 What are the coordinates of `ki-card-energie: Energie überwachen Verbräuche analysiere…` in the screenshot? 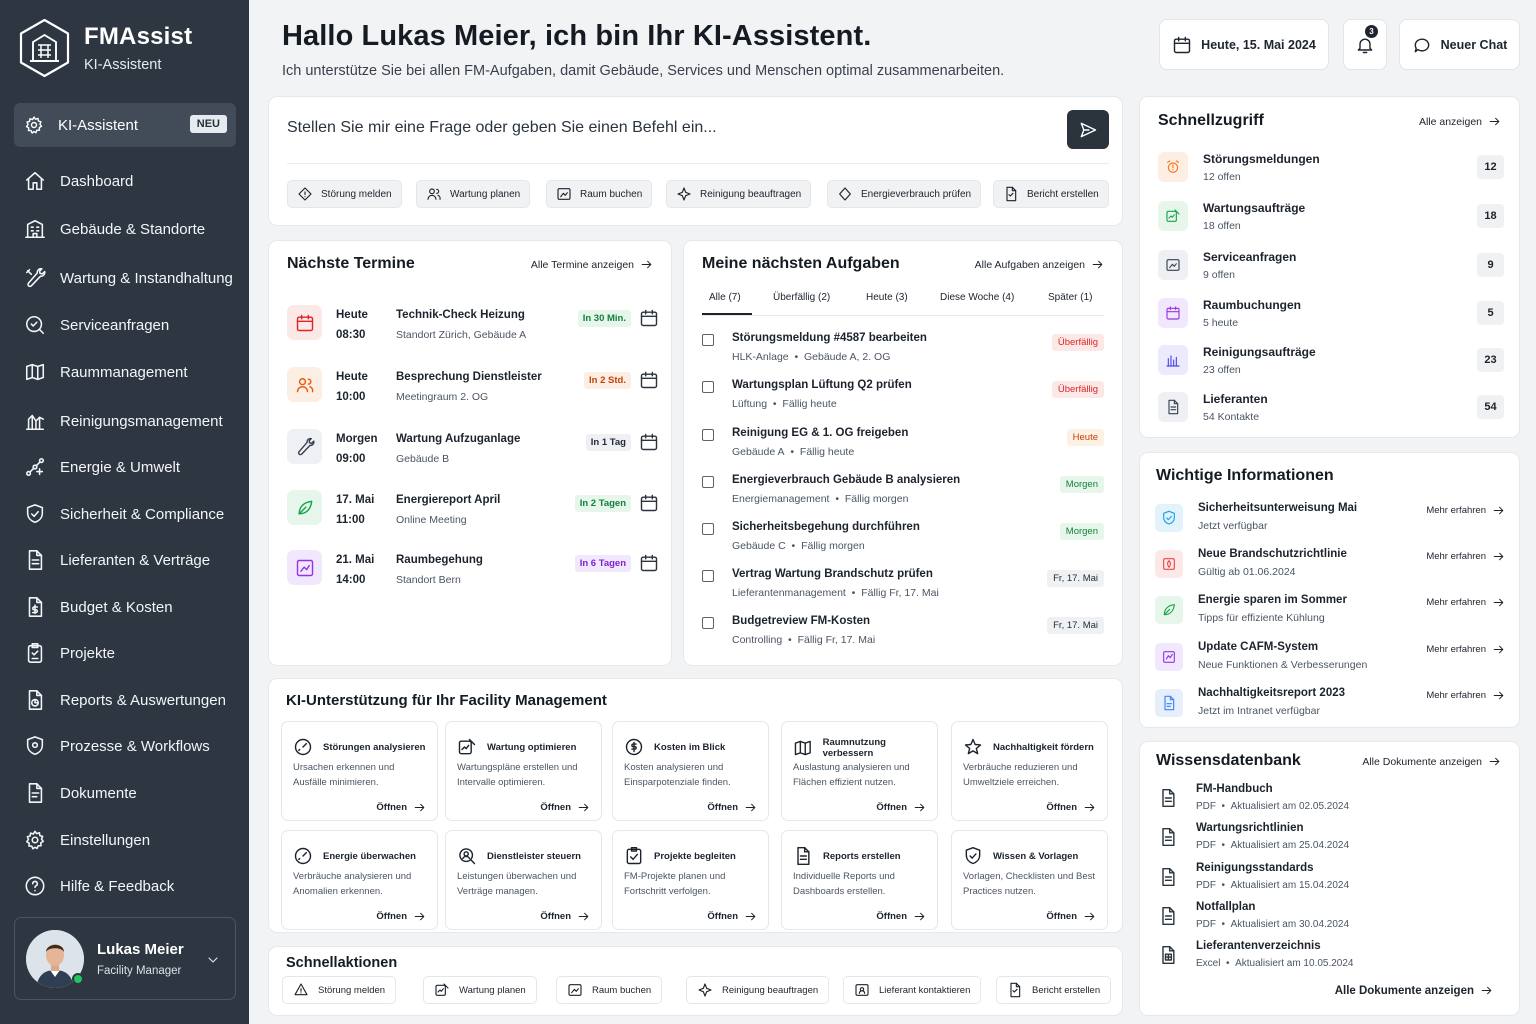 It's located at (359, 880).